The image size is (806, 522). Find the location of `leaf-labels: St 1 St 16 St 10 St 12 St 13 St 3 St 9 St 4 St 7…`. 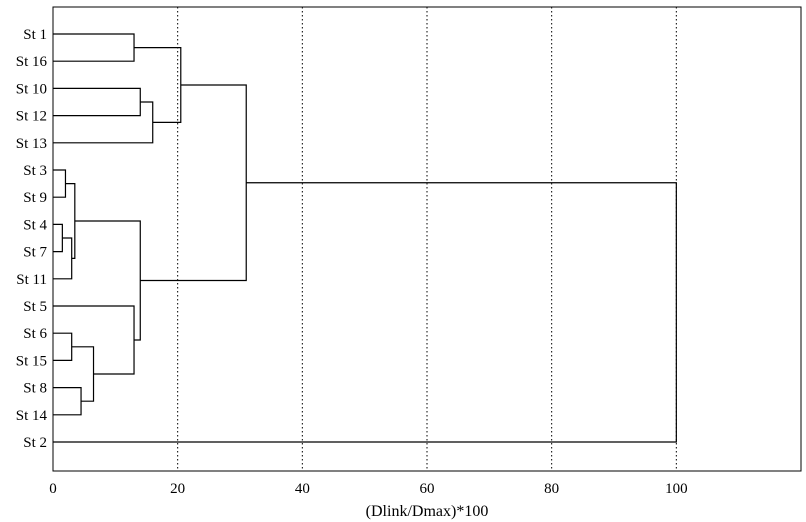

leaf-labels: St 1 St 16 St 10 St 12 St 13 St 3 St 9 St 4 St 7… is located at coordinates (32, 239).